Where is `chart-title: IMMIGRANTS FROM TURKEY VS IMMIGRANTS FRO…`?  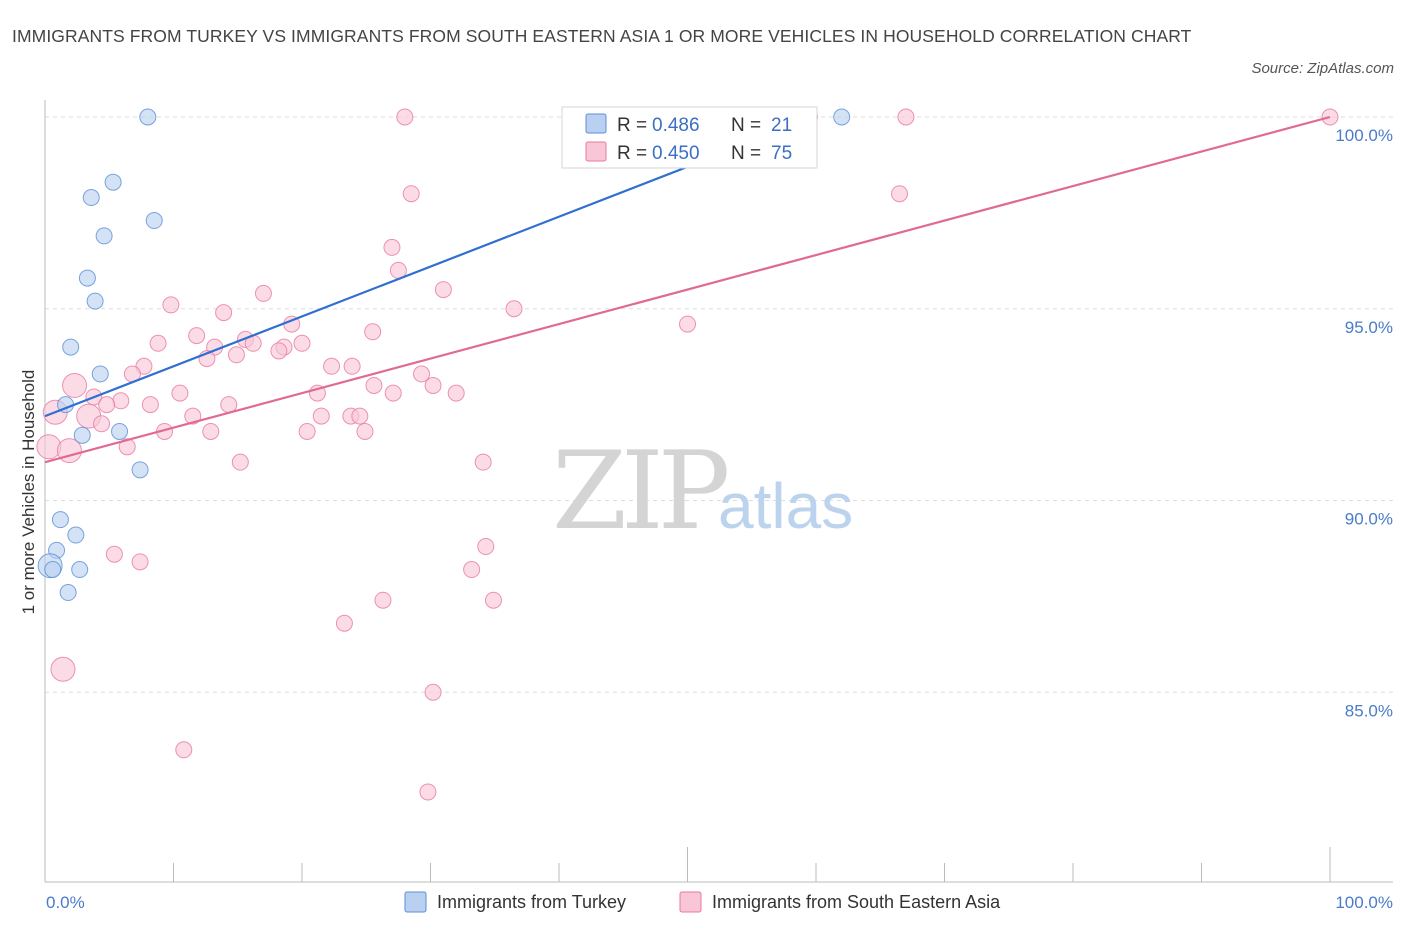 chart-title: IMMIGRANTS FROM TURKEY VS IMMIGRANTS FRO… is located at coordinates (602, 36).